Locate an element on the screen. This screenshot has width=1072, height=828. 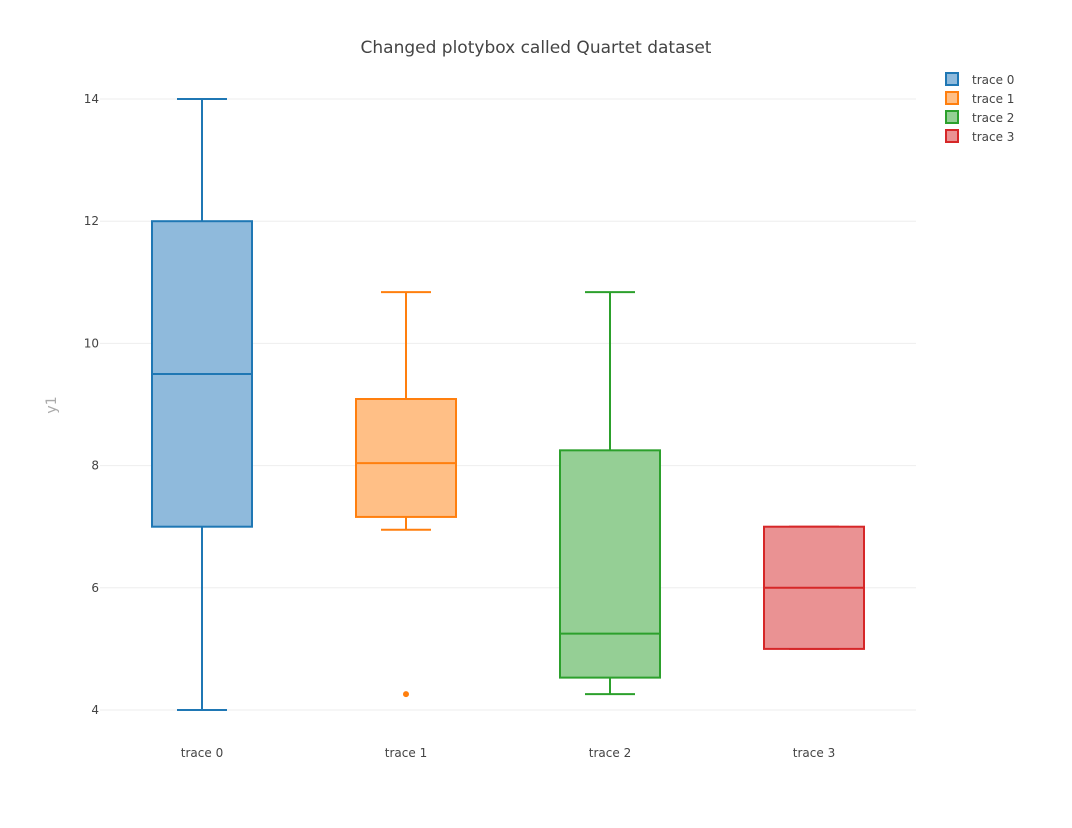
legend-label: trace 3 is located at coordinates (993, 137).